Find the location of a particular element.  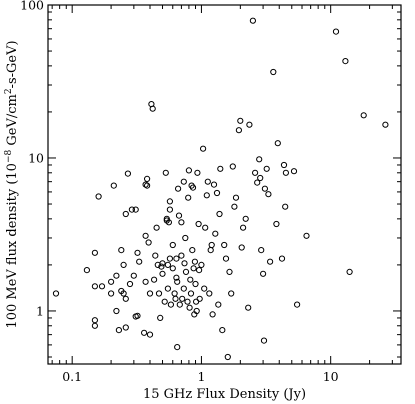

y-tick-label: 100 is located at coordinates (32, 6).